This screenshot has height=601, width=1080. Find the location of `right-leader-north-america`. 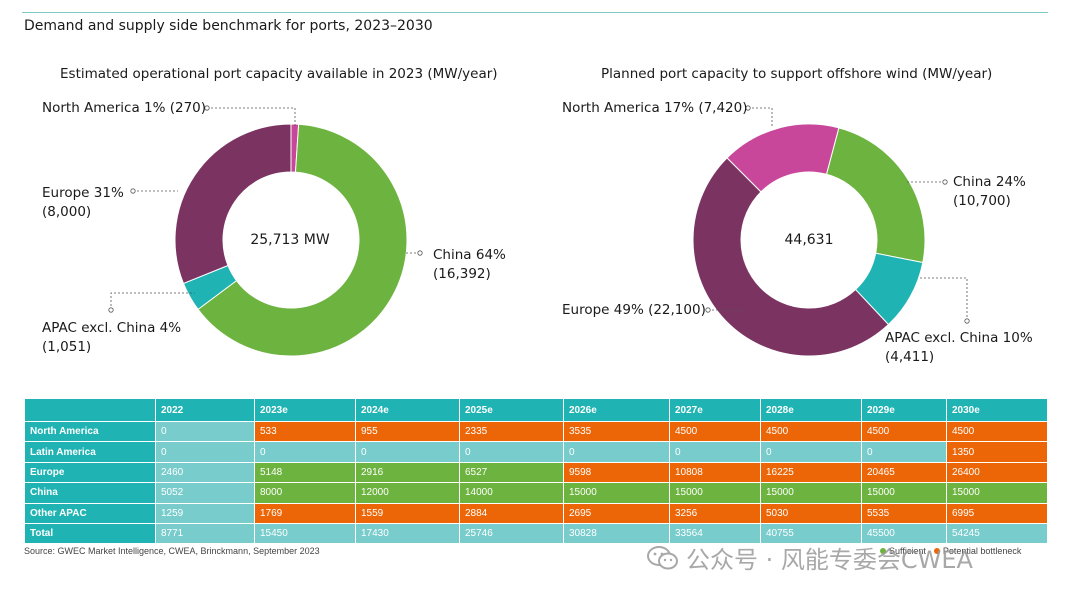

right-leader-north-america is located at coordinates (760, 116).